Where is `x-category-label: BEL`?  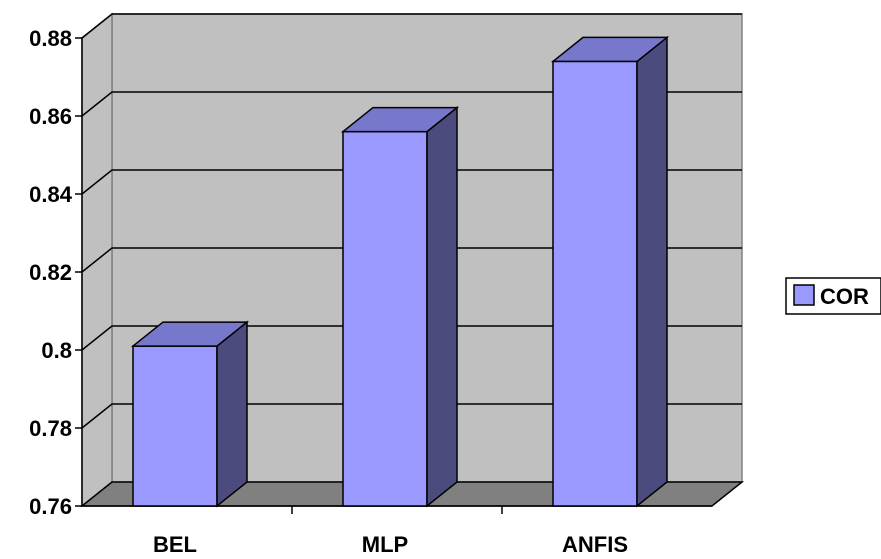 x-category-label: BEL is located at coordinates (175, 544).